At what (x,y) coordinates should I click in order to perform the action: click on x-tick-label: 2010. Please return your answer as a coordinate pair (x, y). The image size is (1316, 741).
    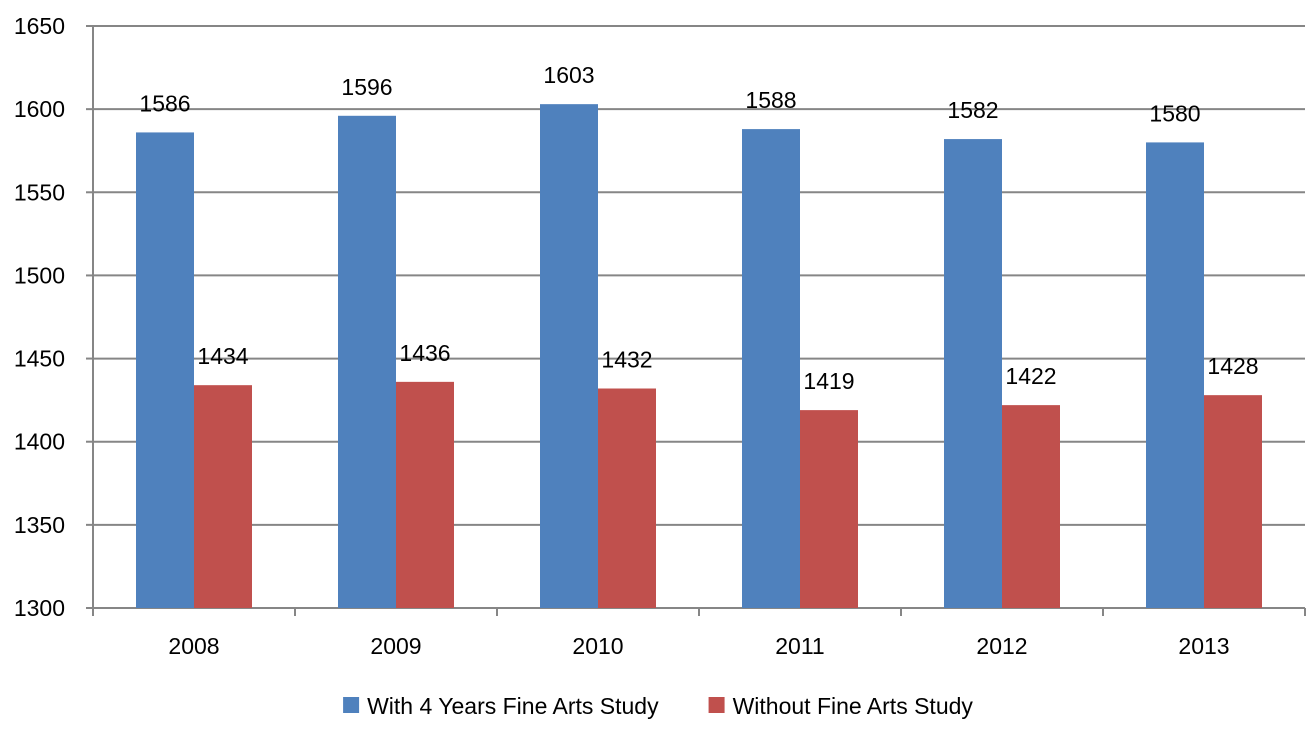
    Looking at the image, I should click on (597, 646).